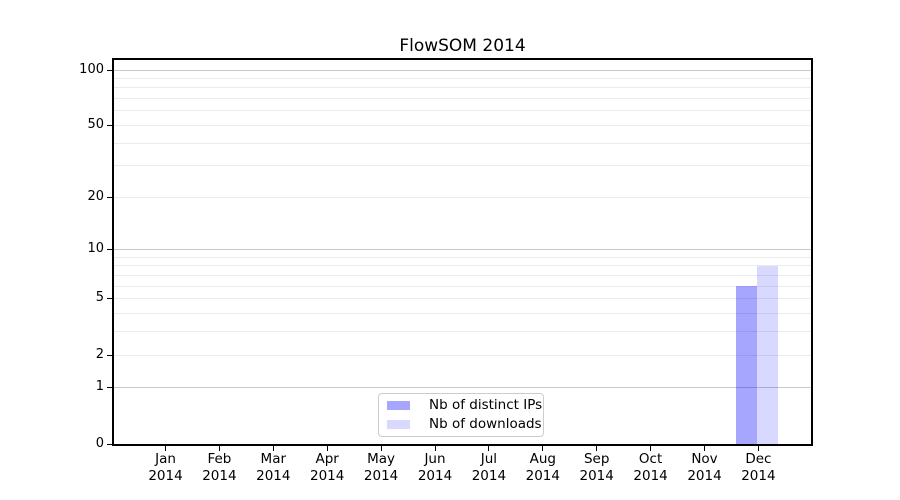 Image resolution: width=900 pixels, height=500 pixels. Describe the element at coordinates (99, 387) in the screenshot. I see `y-axis-tick-label: 1` at that location.